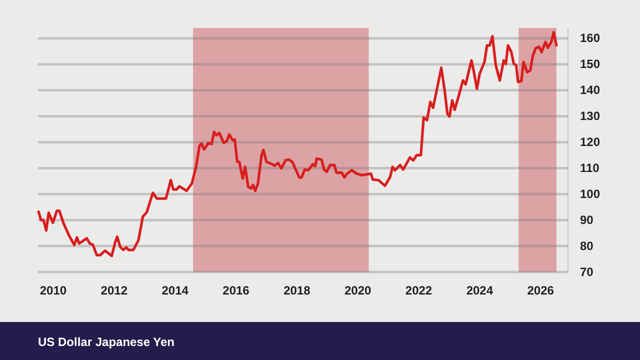 The width and height of the screenshot is (640, 360). I want to click on x-tick-label: 2012, so click(114, 291).